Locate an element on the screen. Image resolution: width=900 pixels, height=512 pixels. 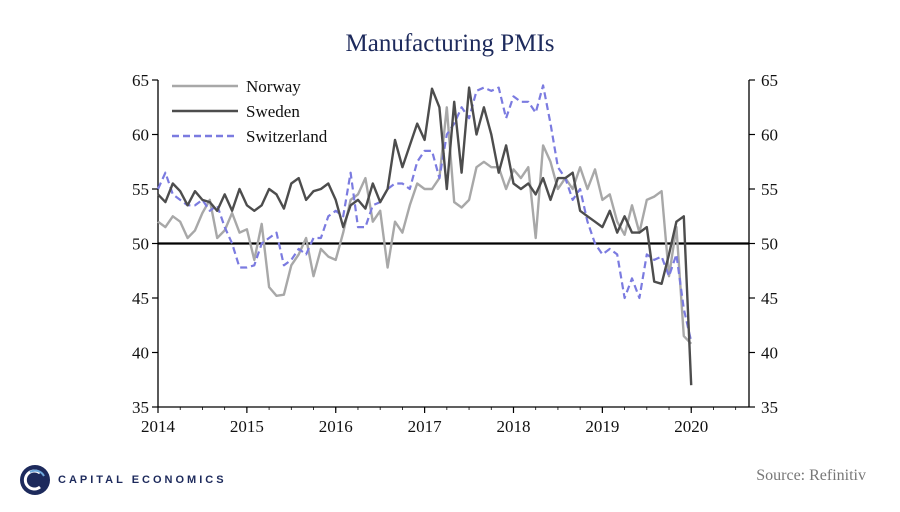
y-tick-label-right: 60 is located at coordinates (769, 135).